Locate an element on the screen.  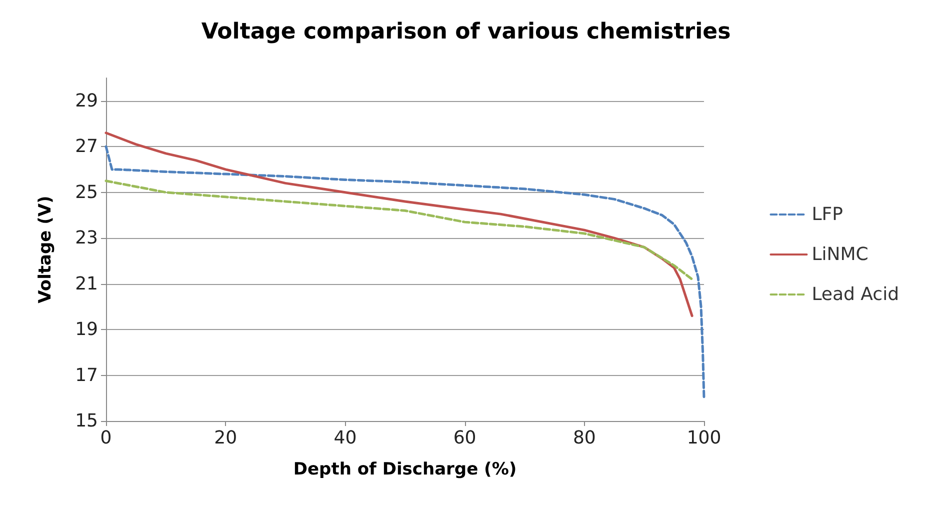
x-tick-label: 60 is located at coordinates (464, 438).